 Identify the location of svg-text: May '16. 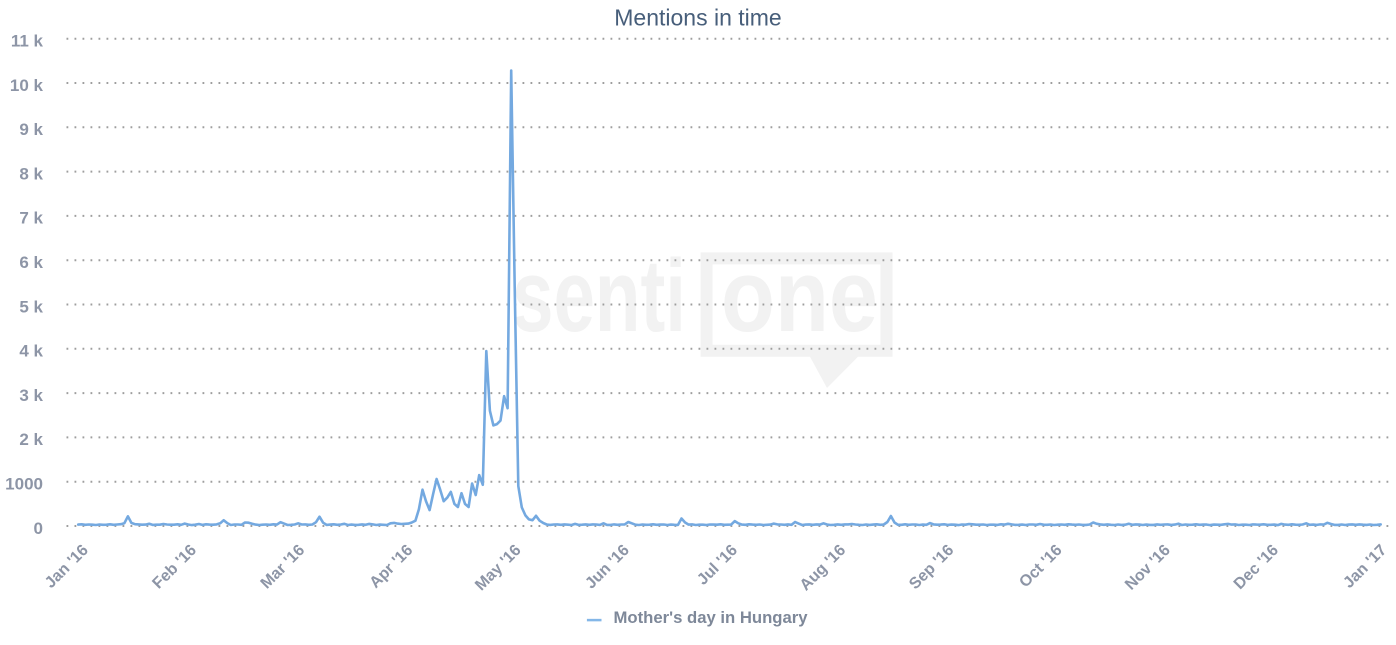
(498, 568).